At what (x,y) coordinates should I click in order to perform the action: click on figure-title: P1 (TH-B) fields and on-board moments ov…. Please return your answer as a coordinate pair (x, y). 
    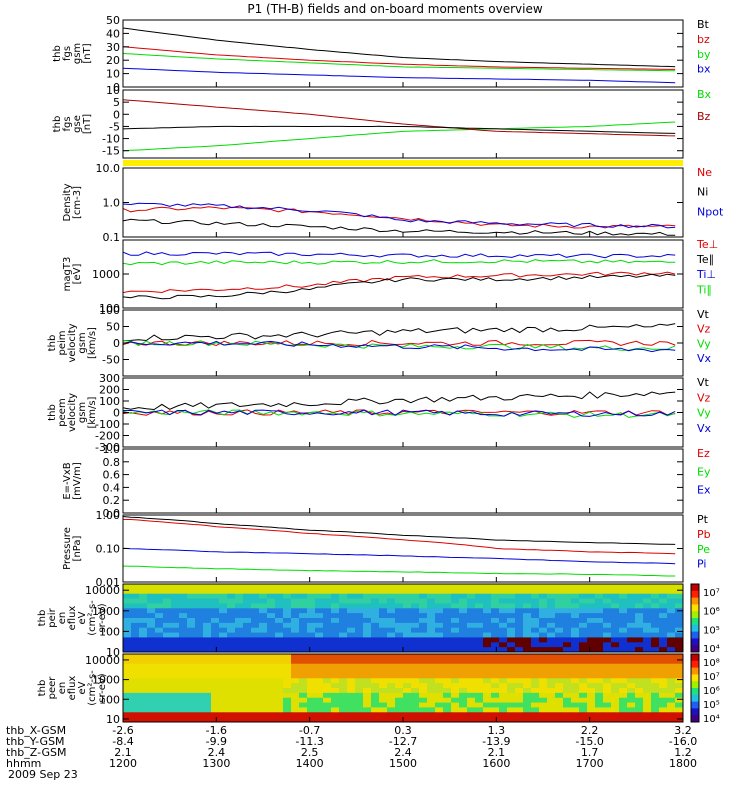
    Looking at the image, I should click on (395, 9).